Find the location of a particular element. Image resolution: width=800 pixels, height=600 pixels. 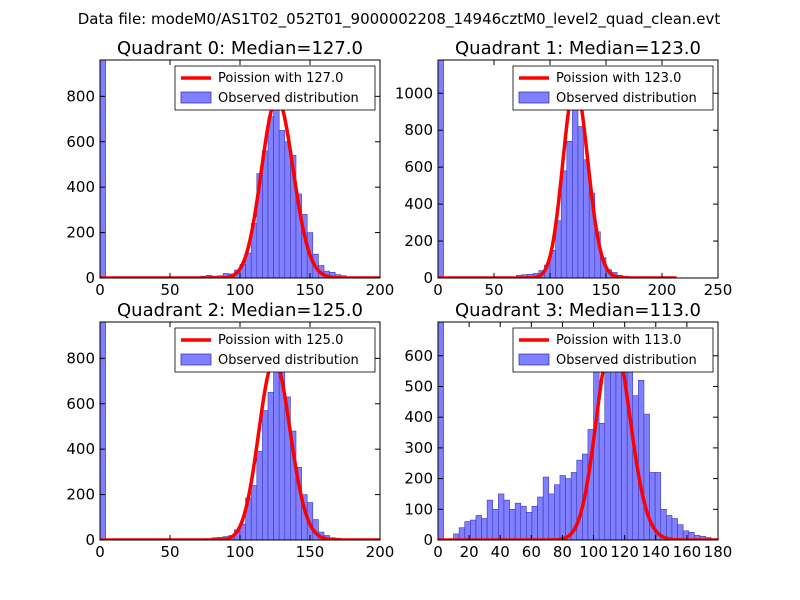

legend-curve-label: Poission with 123.0 is located at coordinates (618, 78).